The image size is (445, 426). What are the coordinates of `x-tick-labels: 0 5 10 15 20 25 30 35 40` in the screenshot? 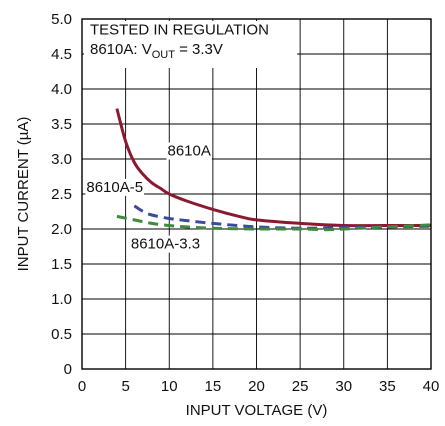 It's located at (259, 386).